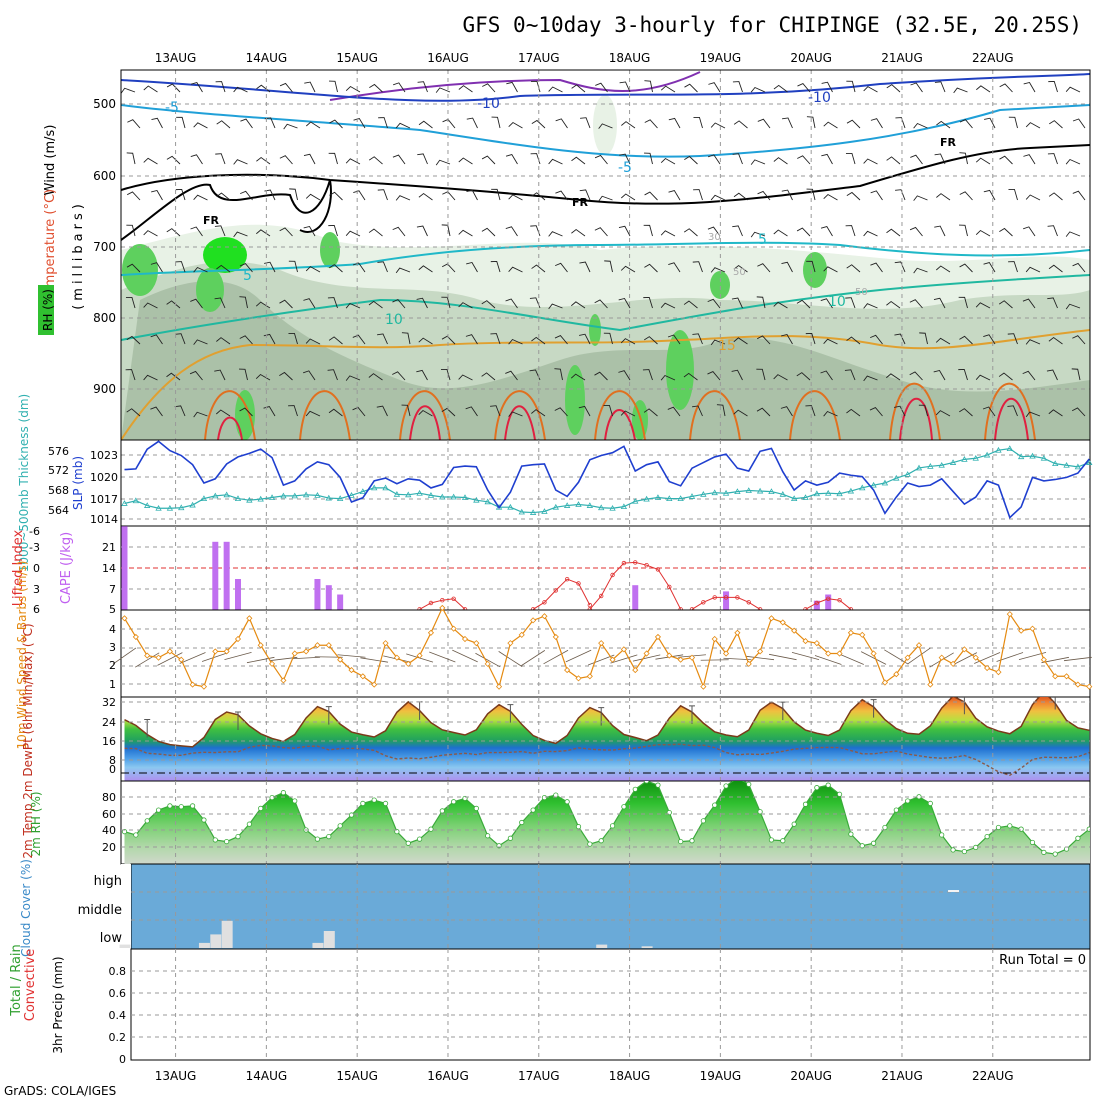 This screenshot has width=1100, height=1100. I want to click on temp-tick: 16, so click(109, 741).